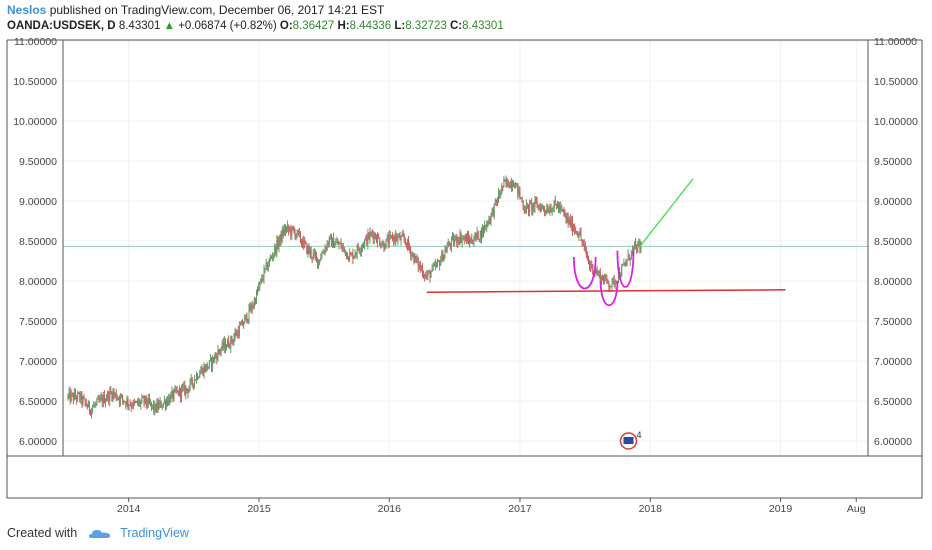  Describe the element at coordinates (27, 10) in the screenshot. I see `author-link: Neslos` at that location.